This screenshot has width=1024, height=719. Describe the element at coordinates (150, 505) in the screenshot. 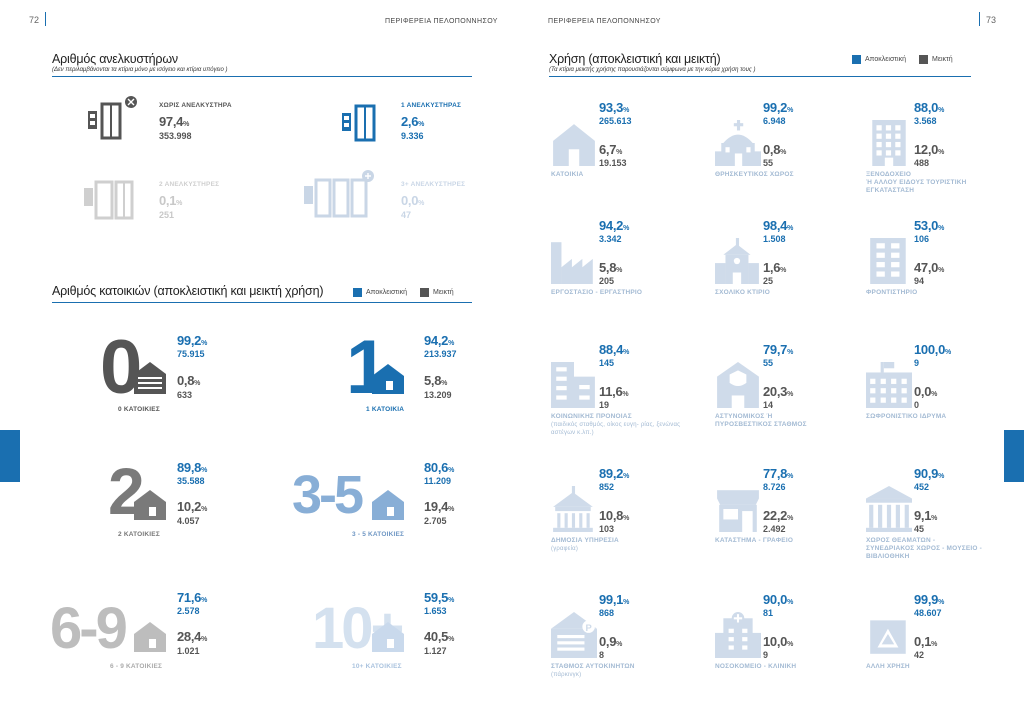

I see `dwelling-2-house-icon` at that location.